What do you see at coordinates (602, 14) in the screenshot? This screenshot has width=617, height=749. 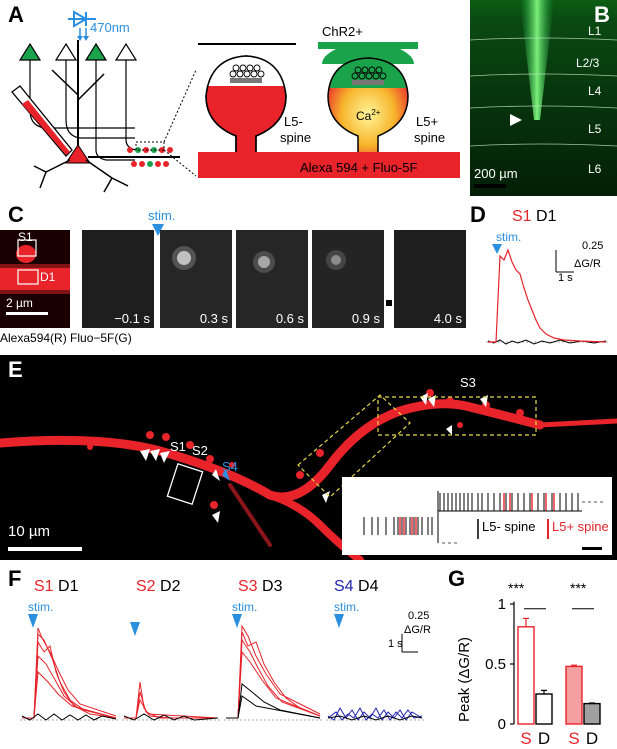 I see `panel-label-b: B` at bounding box center [602, 14].